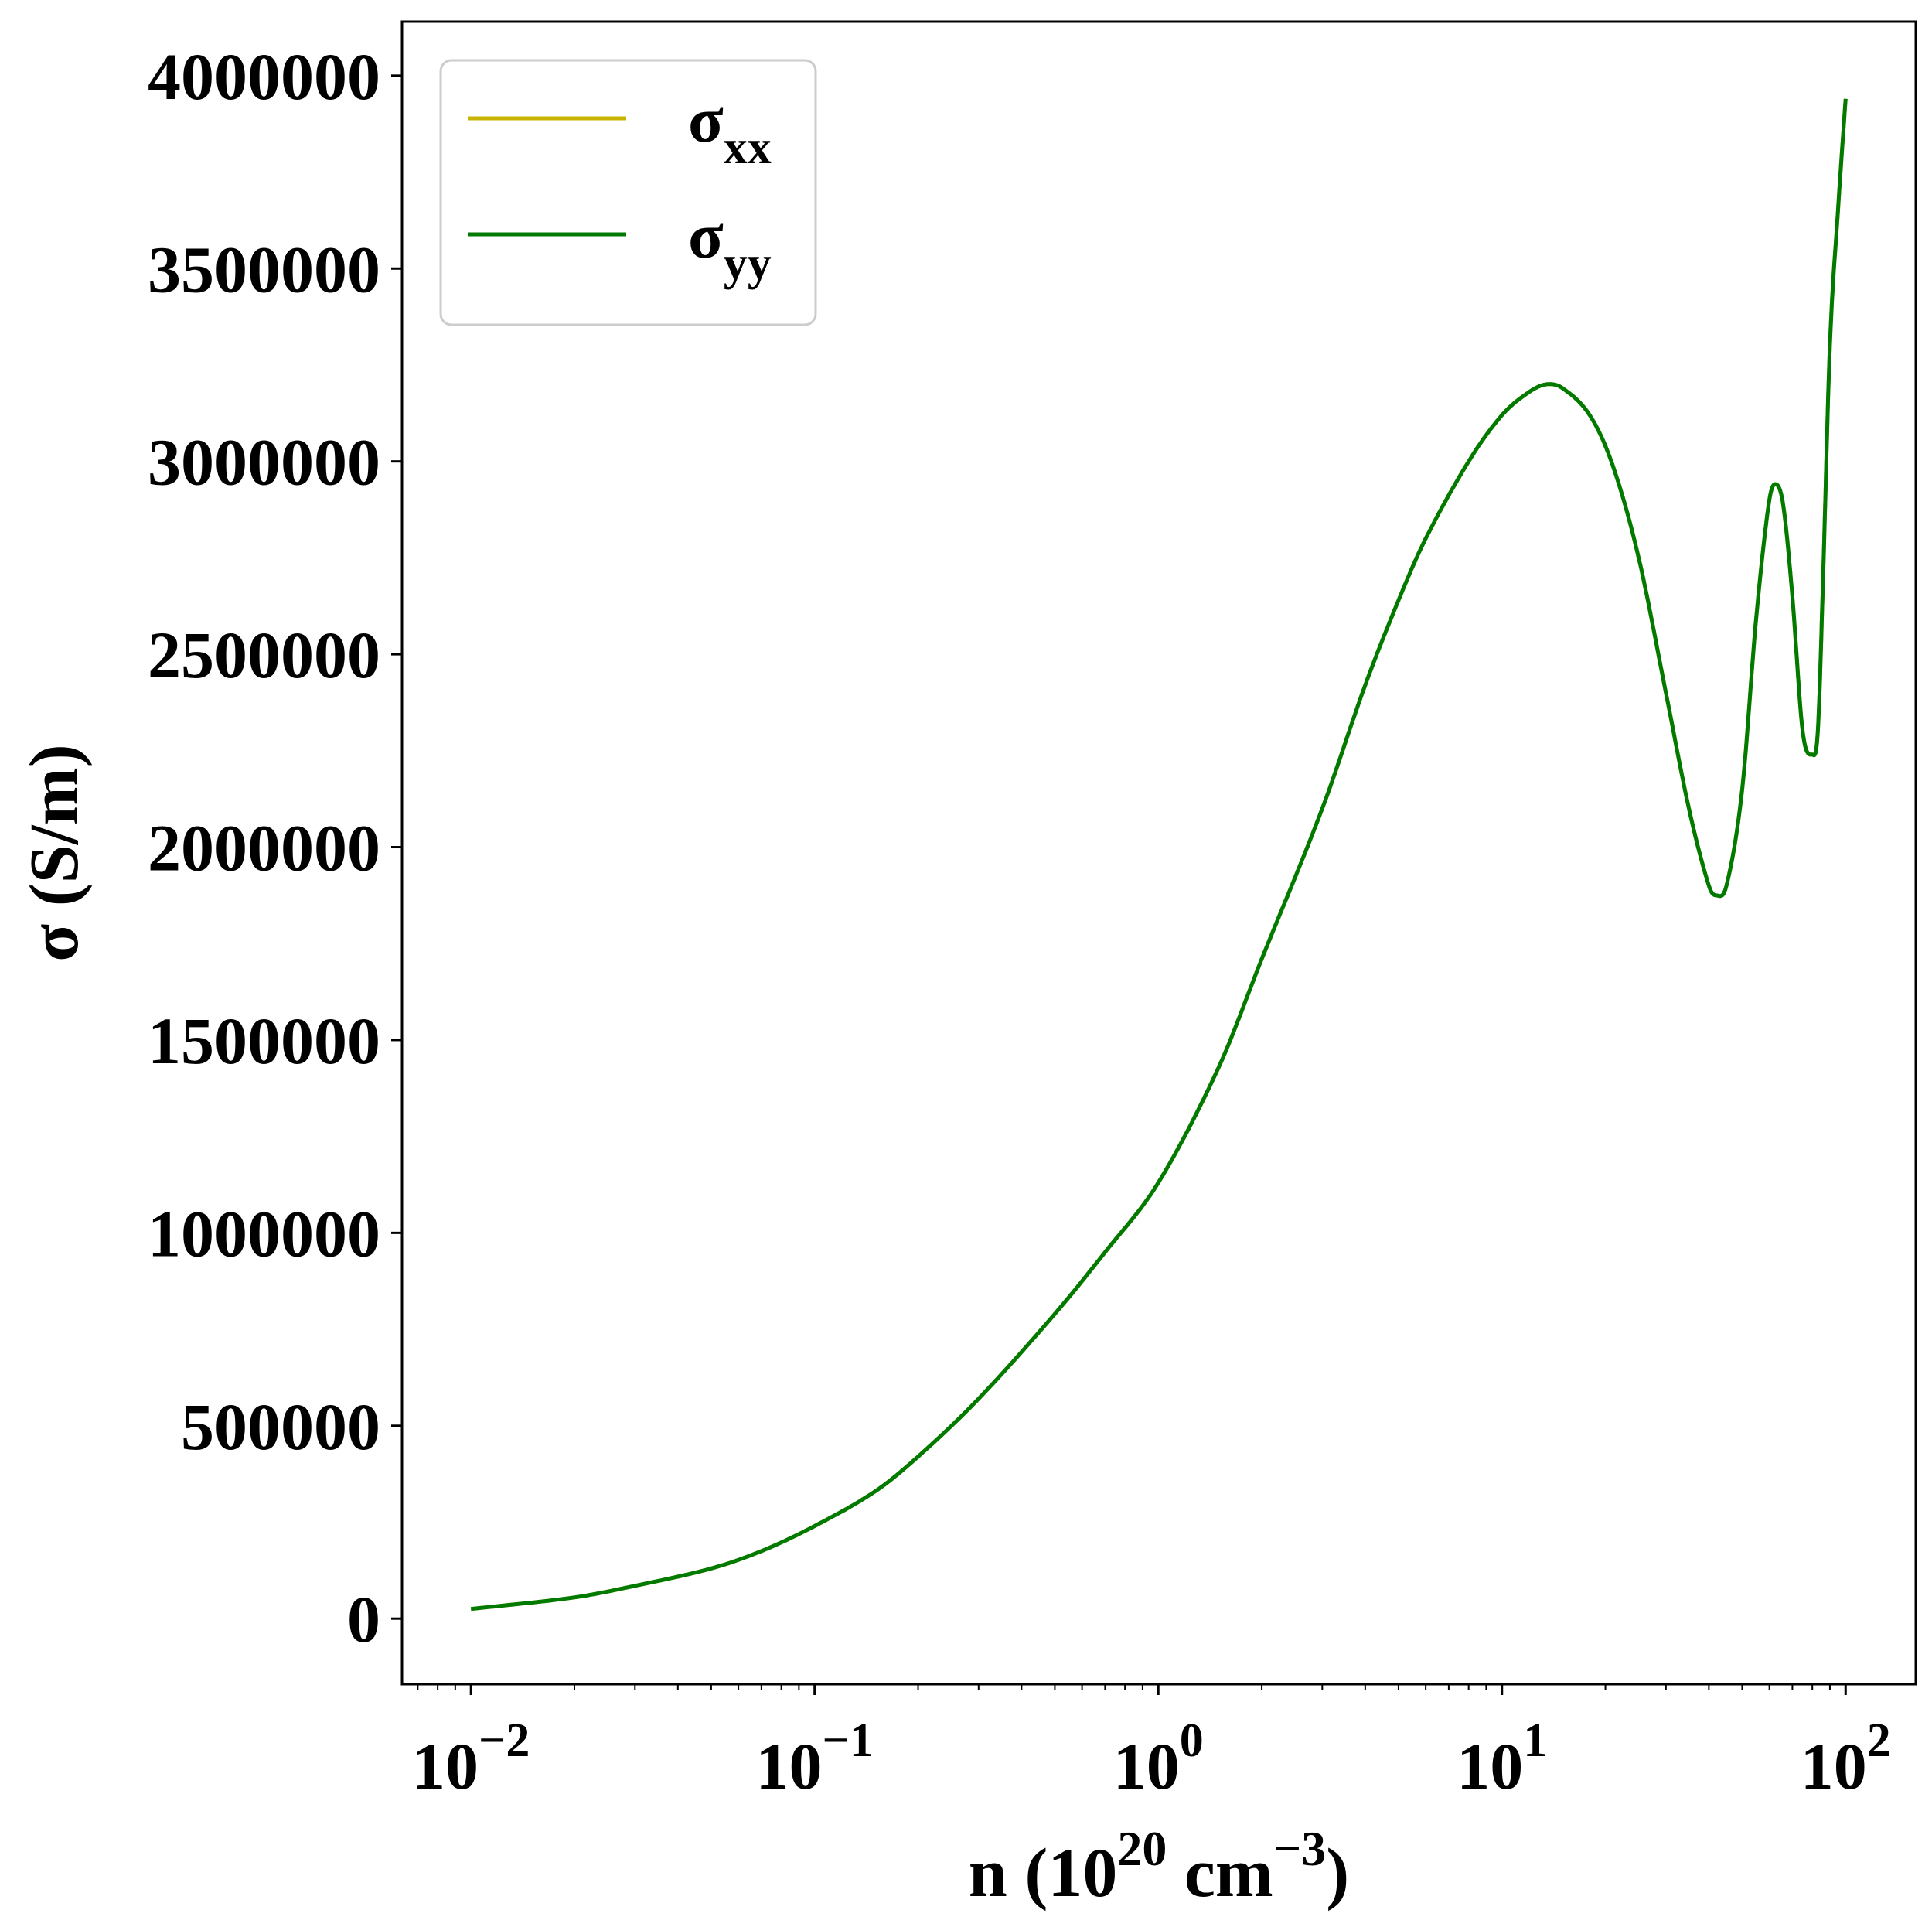  I want to click on y-axis-title: σ (S/m), so click(54, 852).